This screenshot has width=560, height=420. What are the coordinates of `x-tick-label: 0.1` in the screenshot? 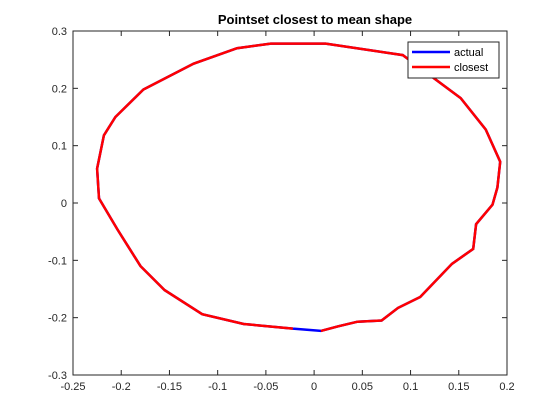 It's located at (410, 387).